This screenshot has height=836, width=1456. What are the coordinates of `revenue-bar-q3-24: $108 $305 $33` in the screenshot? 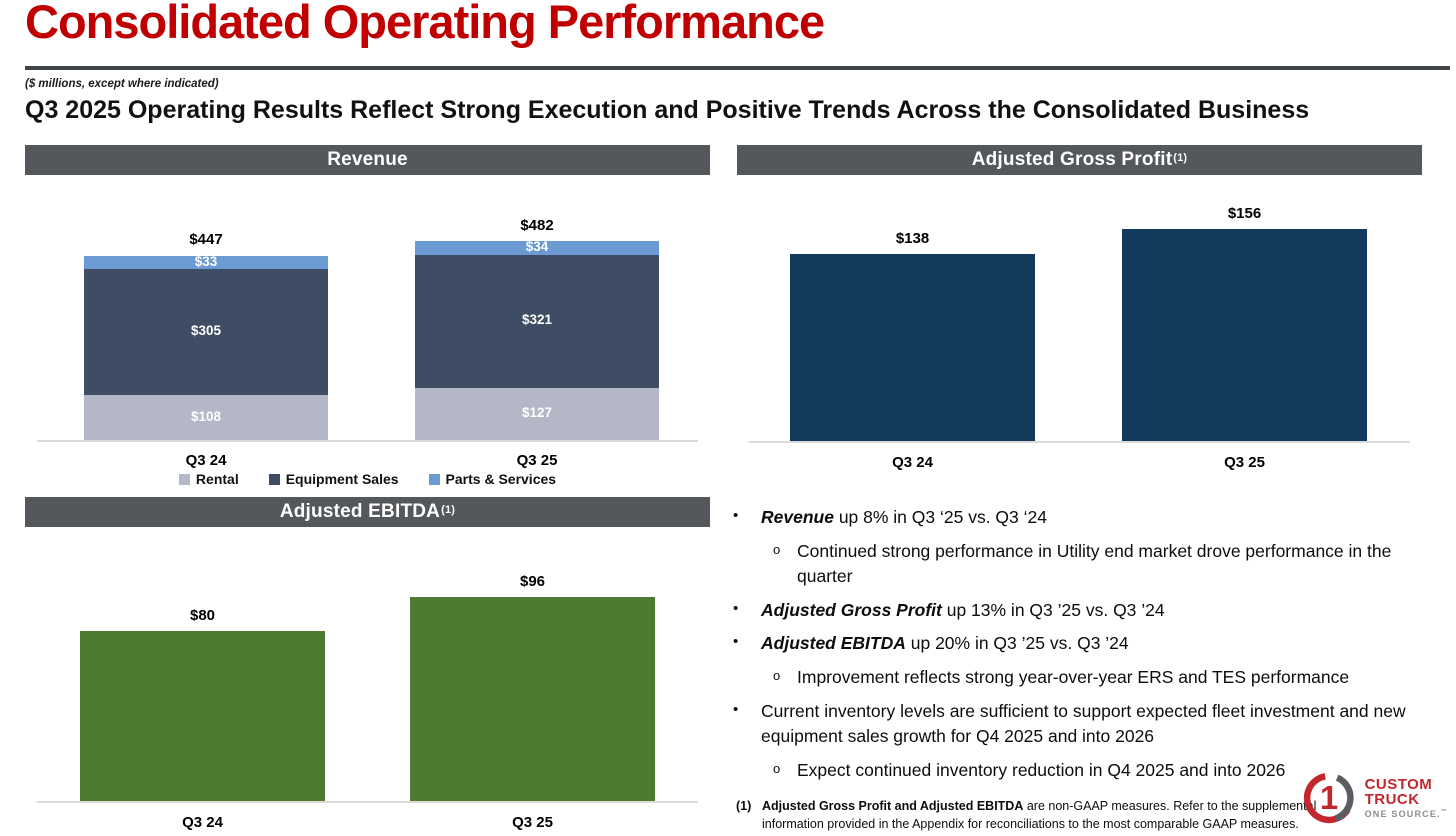 It's located at (206, 346).